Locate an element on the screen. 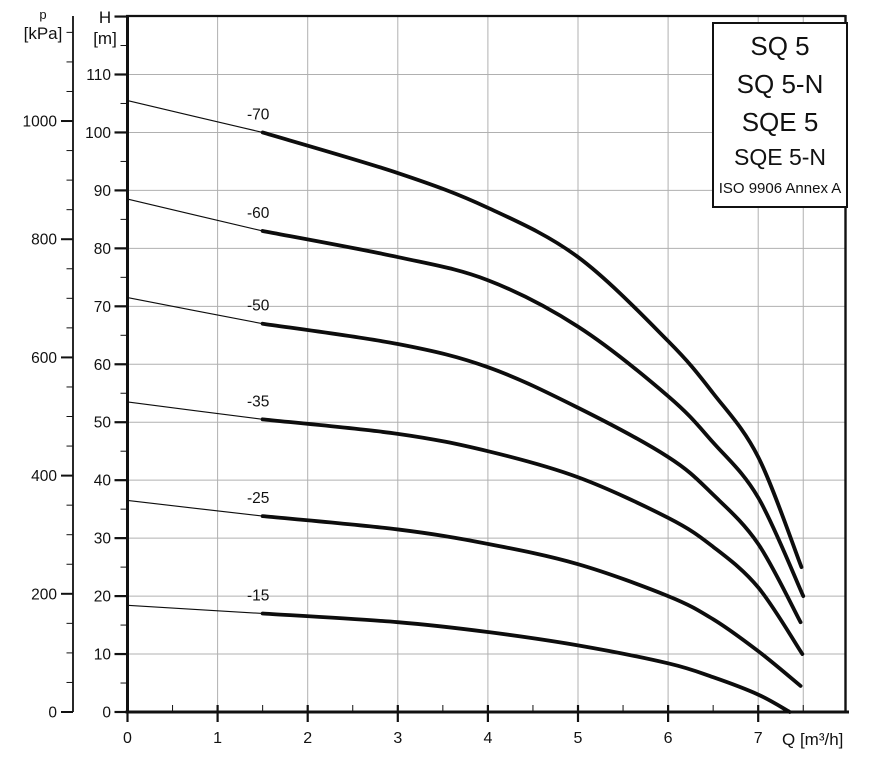  legend-line-sqe5: SQE 5 is located at coordinates (780, 121).